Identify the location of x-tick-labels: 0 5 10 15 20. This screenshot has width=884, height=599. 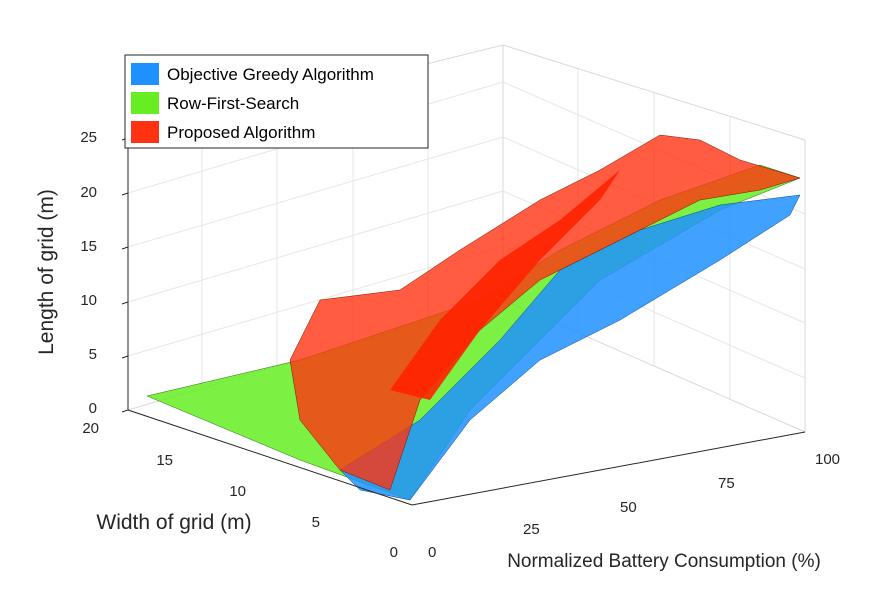
(240, 490).